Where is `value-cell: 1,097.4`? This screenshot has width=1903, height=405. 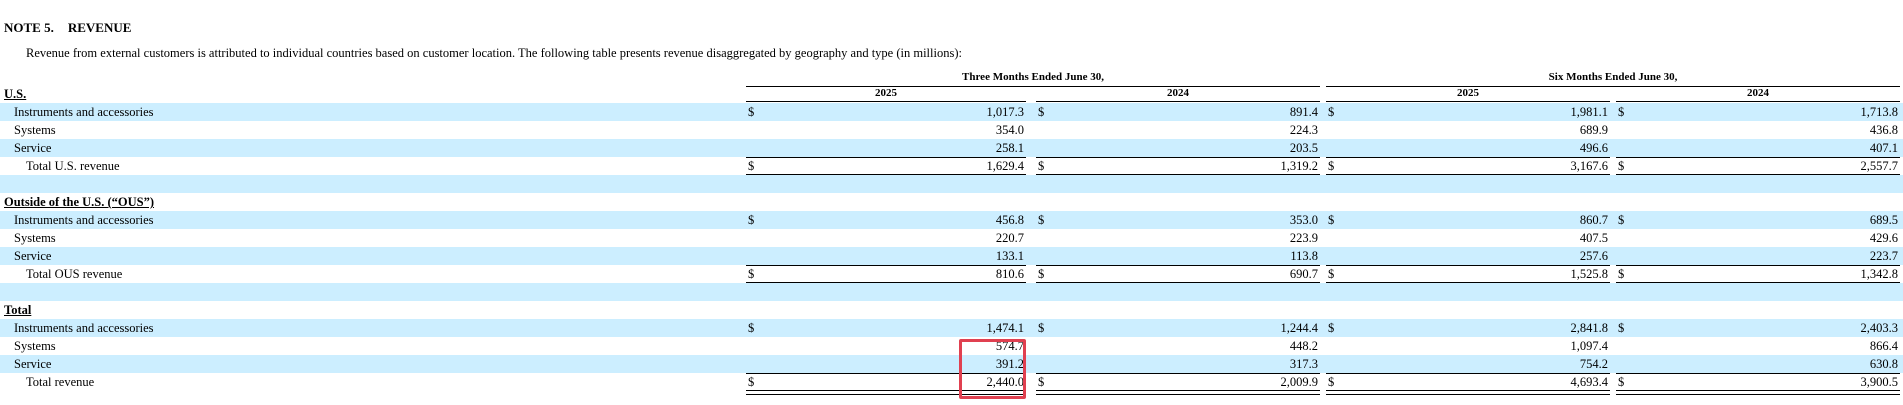
value-cell: 1,097.4 is located at coordinates (1589, 346).